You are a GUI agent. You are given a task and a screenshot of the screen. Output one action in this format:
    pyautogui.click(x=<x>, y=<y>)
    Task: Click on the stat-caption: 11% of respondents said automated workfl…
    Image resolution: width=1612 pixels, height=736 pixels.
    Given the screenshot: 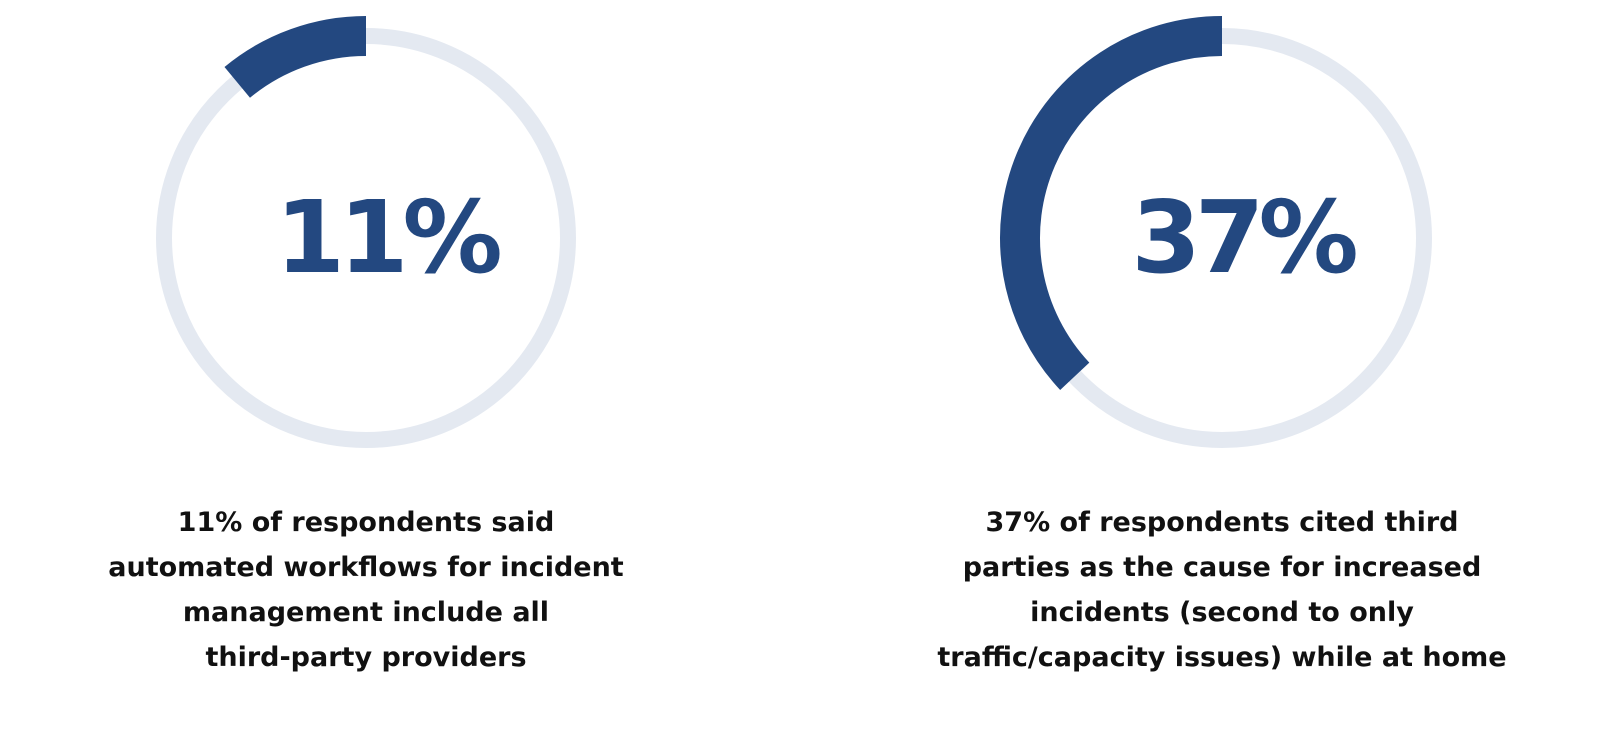 What is the action you would take?
    pyautogui.click(x=366, y=590)
    